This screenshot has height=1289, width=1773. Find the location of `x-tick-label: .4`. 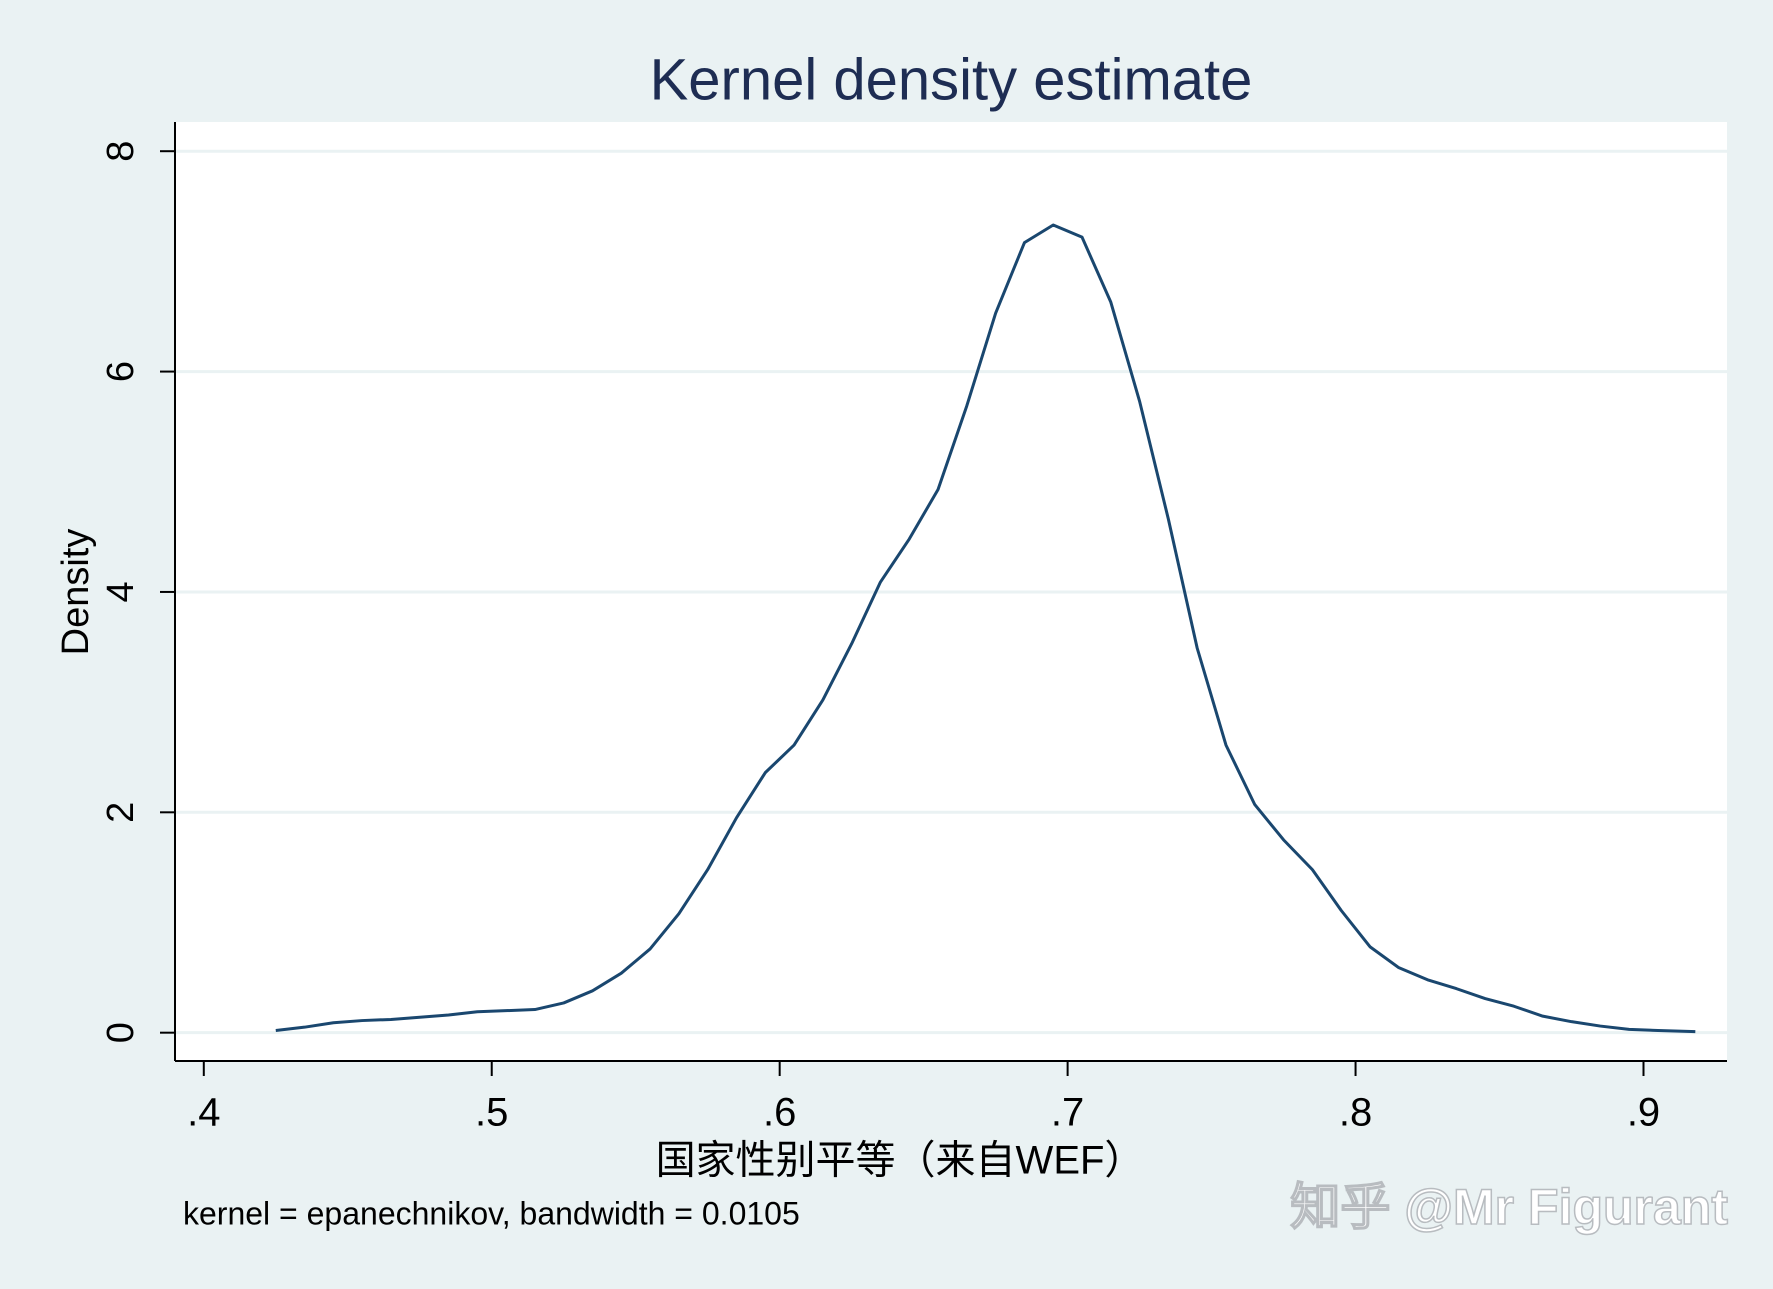

x-tick-label: .4 is located at coordinates (203, 1113).